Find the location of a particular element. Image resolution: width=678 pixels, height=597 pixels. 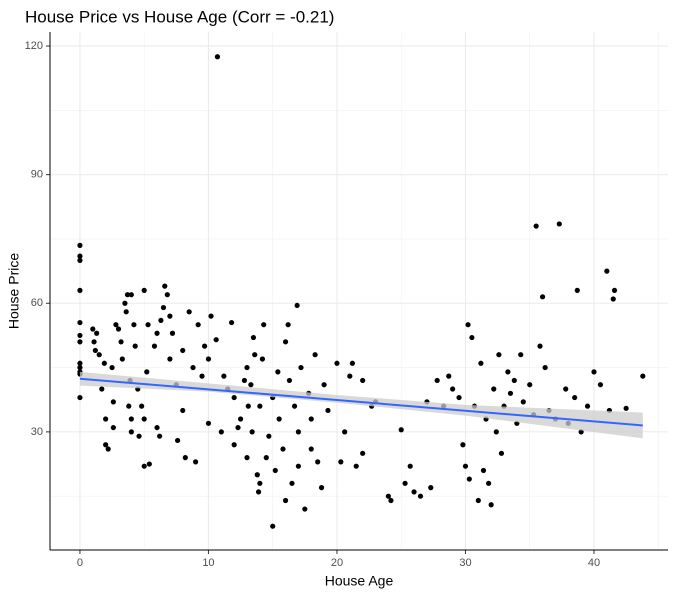

x-tick-label: 30 is located at coordinates (465, 563).